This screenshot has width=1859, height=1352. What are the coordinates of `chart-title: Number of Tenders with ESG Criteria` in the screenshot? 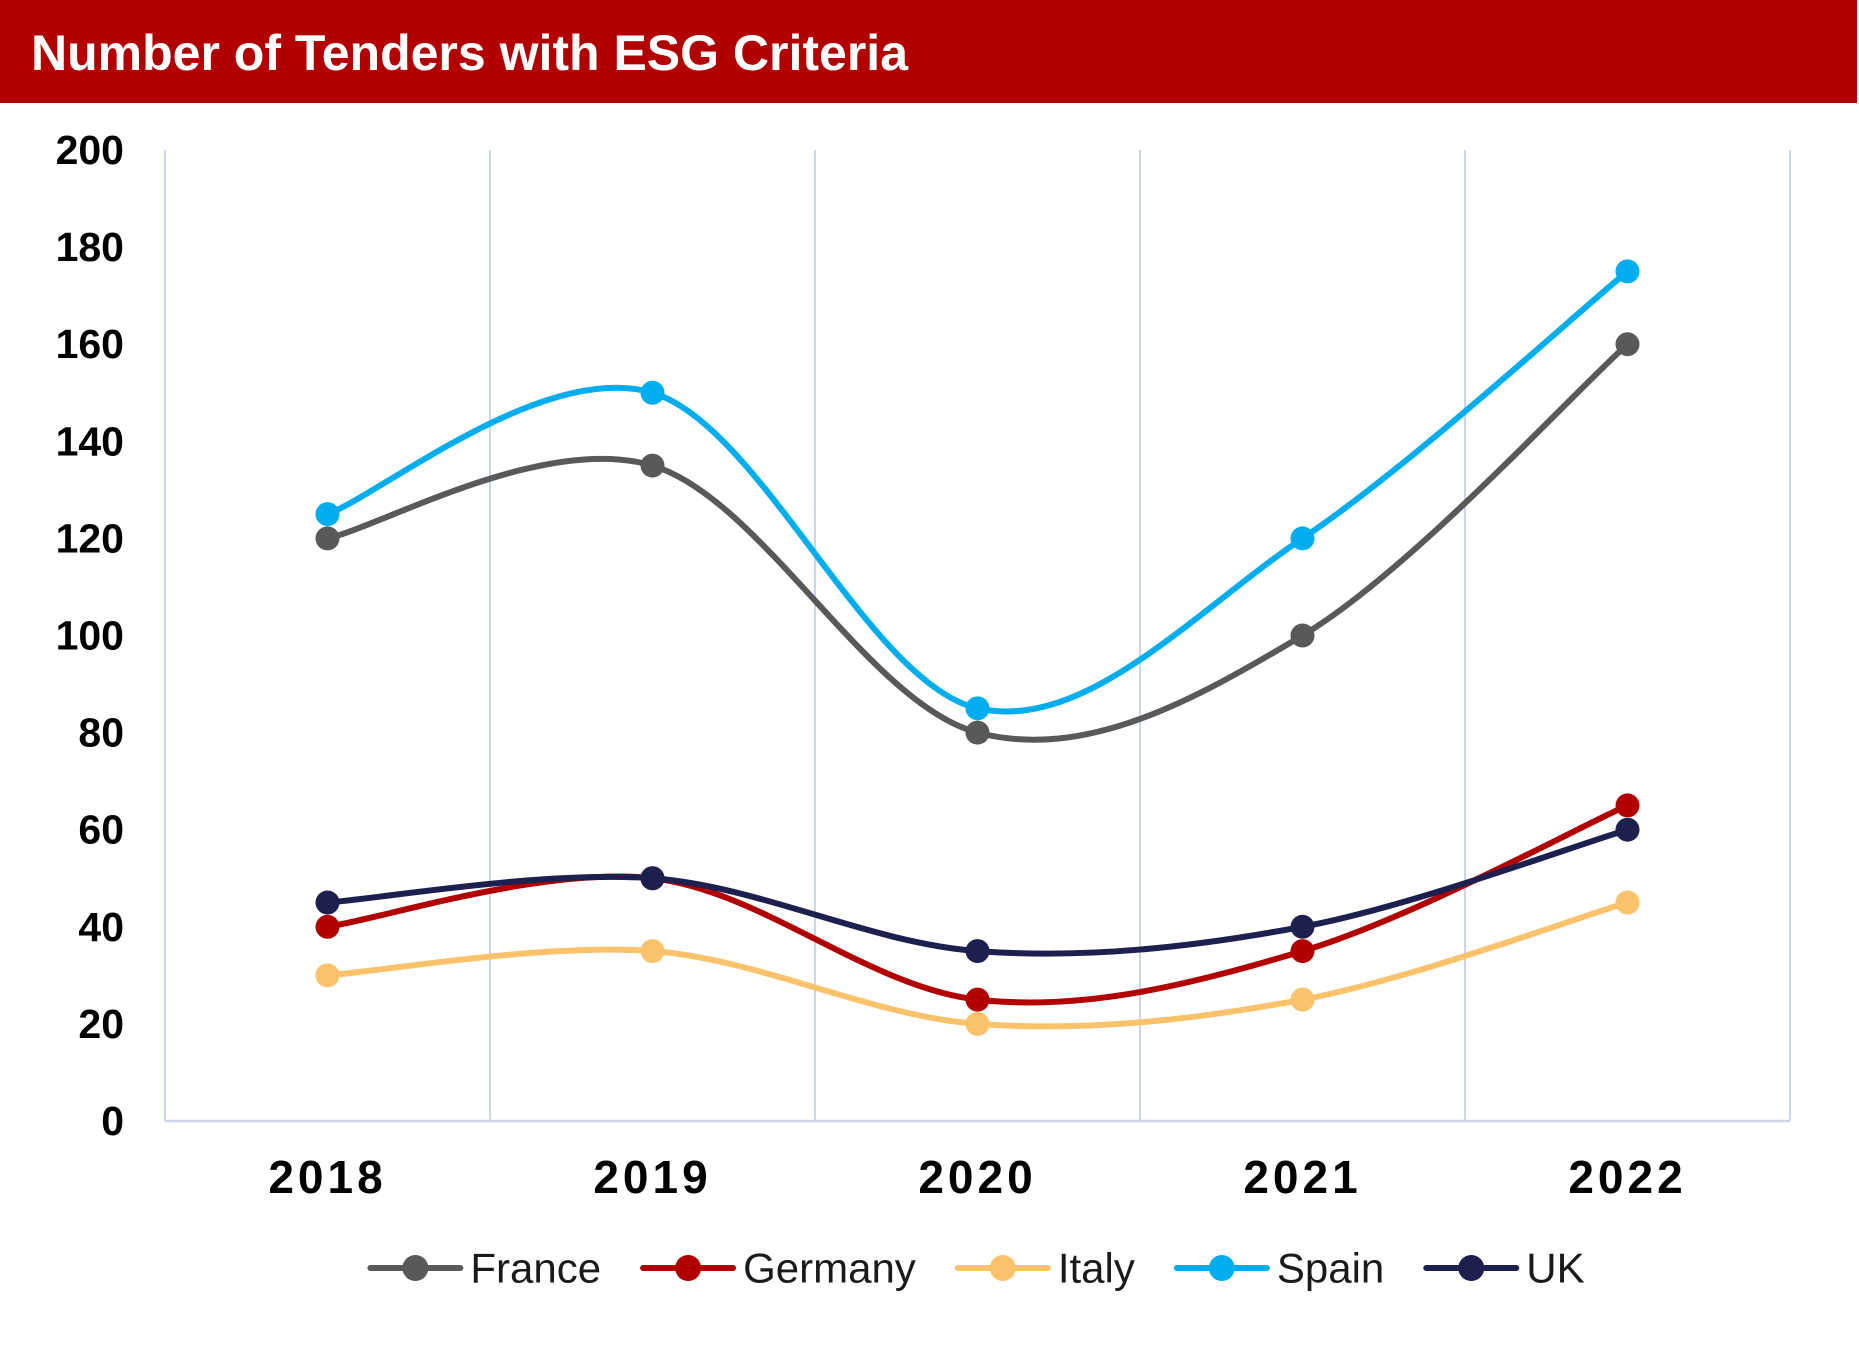 It's located at (470, 53).